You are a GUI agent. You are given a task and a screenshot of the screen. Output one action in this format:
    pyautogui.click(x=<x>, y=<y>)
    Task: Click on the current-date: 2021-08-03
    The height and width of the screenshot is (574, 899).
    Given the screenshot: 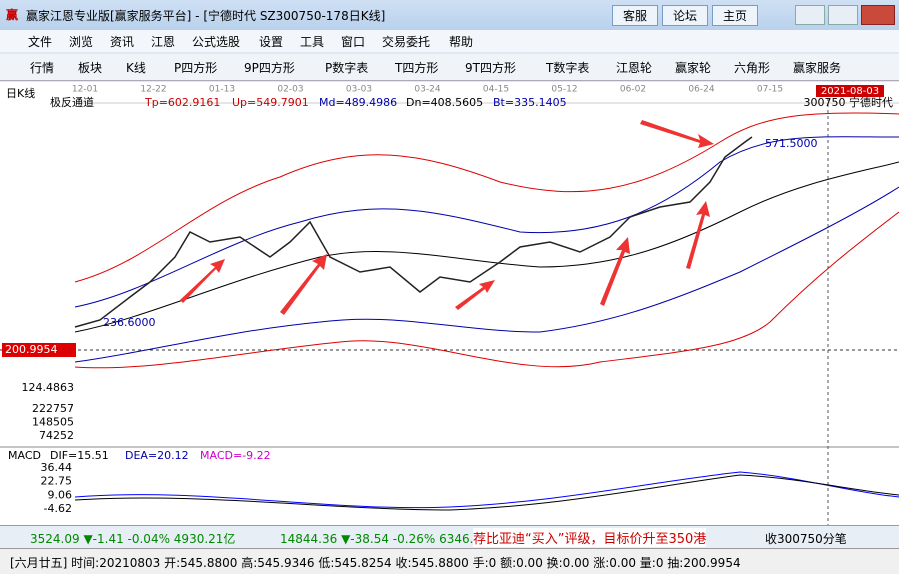 What is the action you would take?
    pyautogui.click(x=850, y=91)
    